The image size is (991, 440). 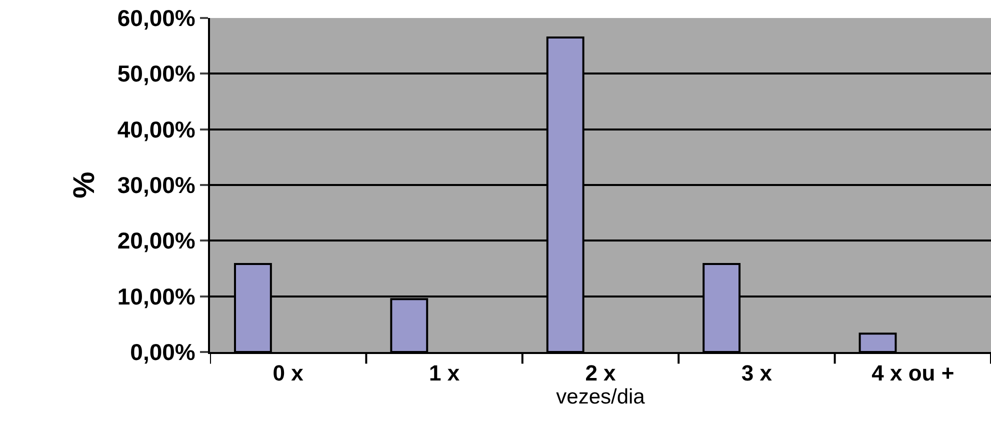 I want to click on x-tick-label: 1 x, so click(x=444, y=373).